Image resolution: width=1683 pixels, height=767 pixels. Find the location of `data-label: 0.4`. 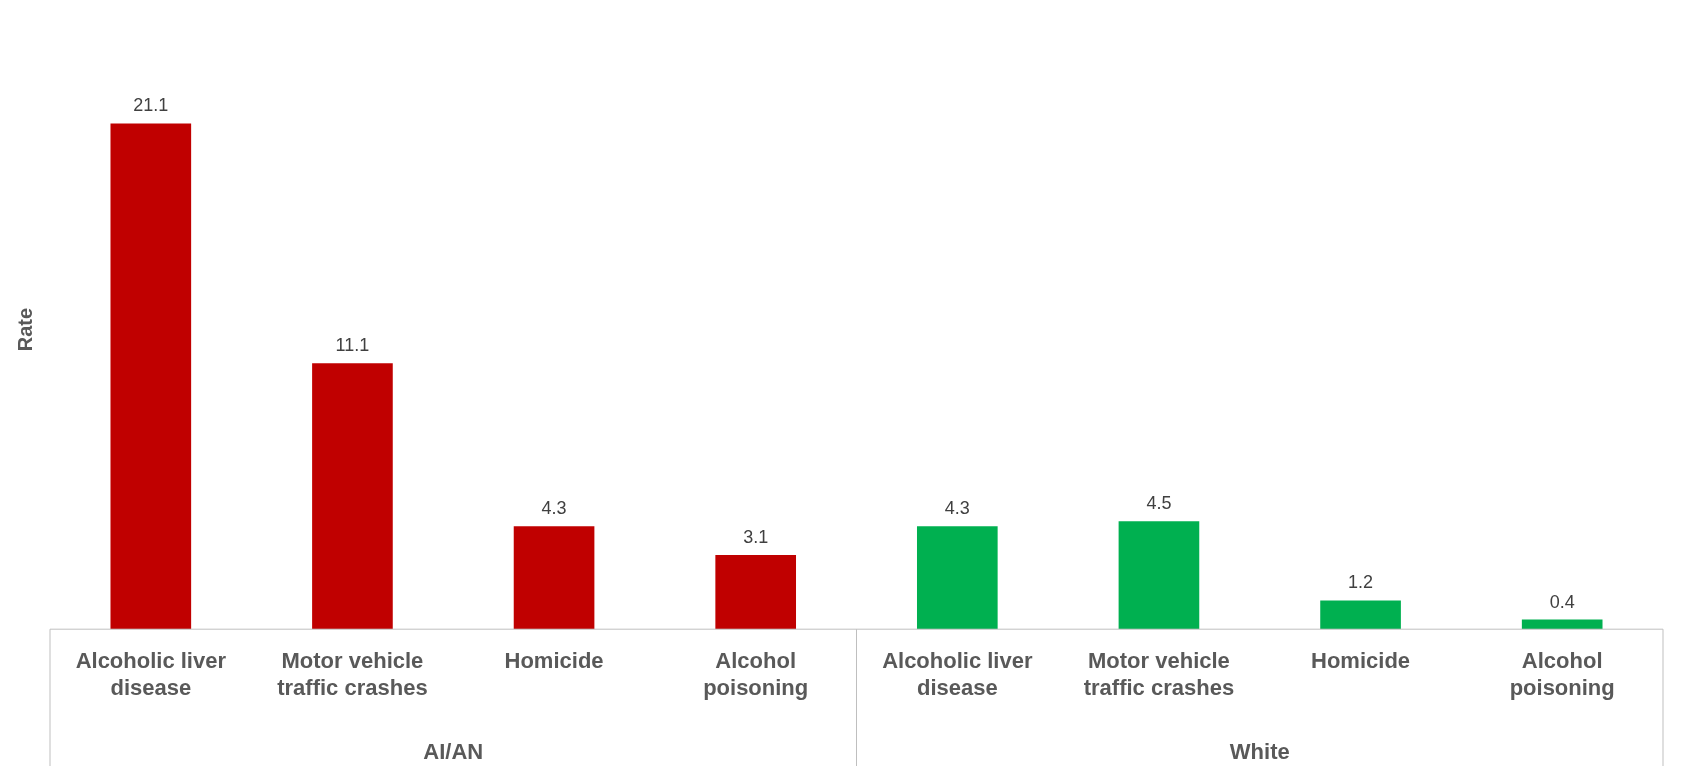

data-label: 0.4 is located at coordinates (1562, 601).